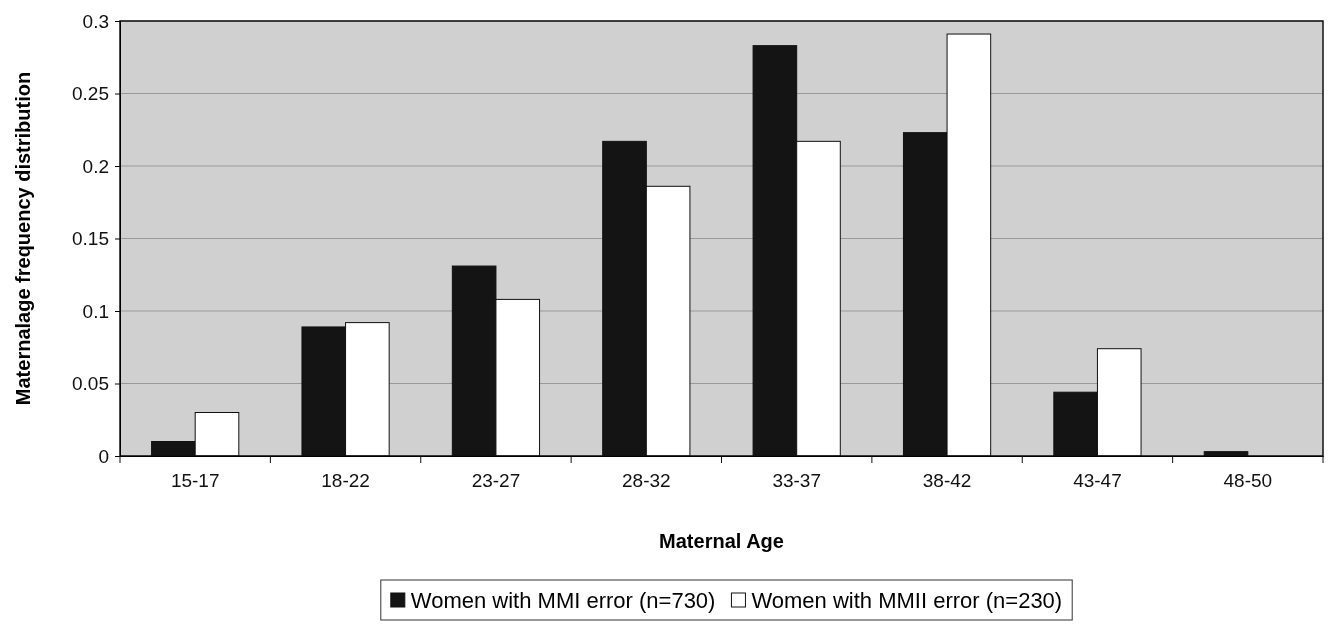 The height and width of the screenshot is (627, 1339). What do you see at coordinates (103, 456) in the screenshot?
I see `y-tick-label: 0` at bounding box center [103, 456].